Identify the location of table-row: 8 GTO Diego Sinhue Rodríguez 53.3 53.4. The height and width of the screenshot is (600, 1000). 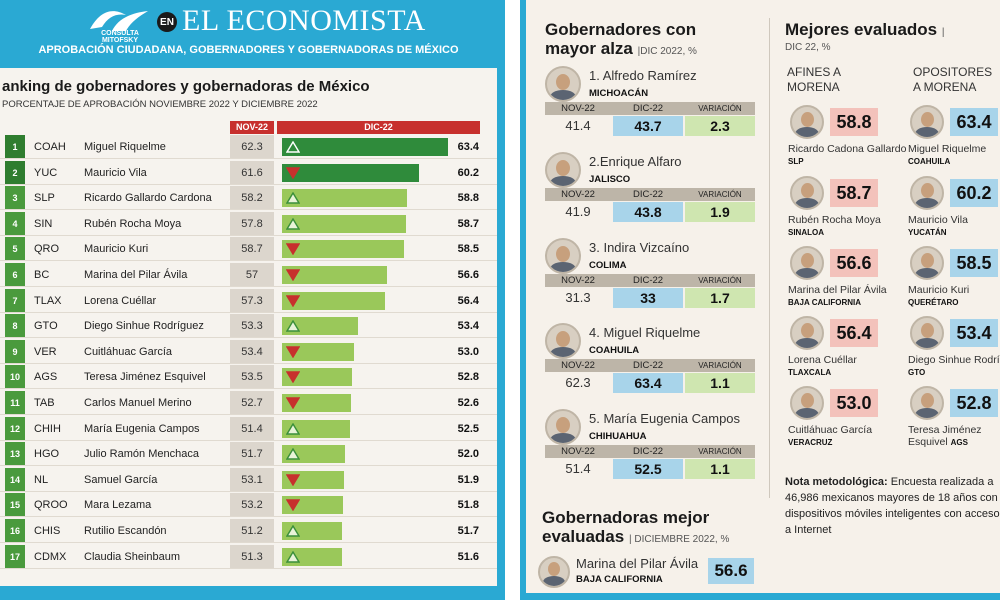
(248, 326).